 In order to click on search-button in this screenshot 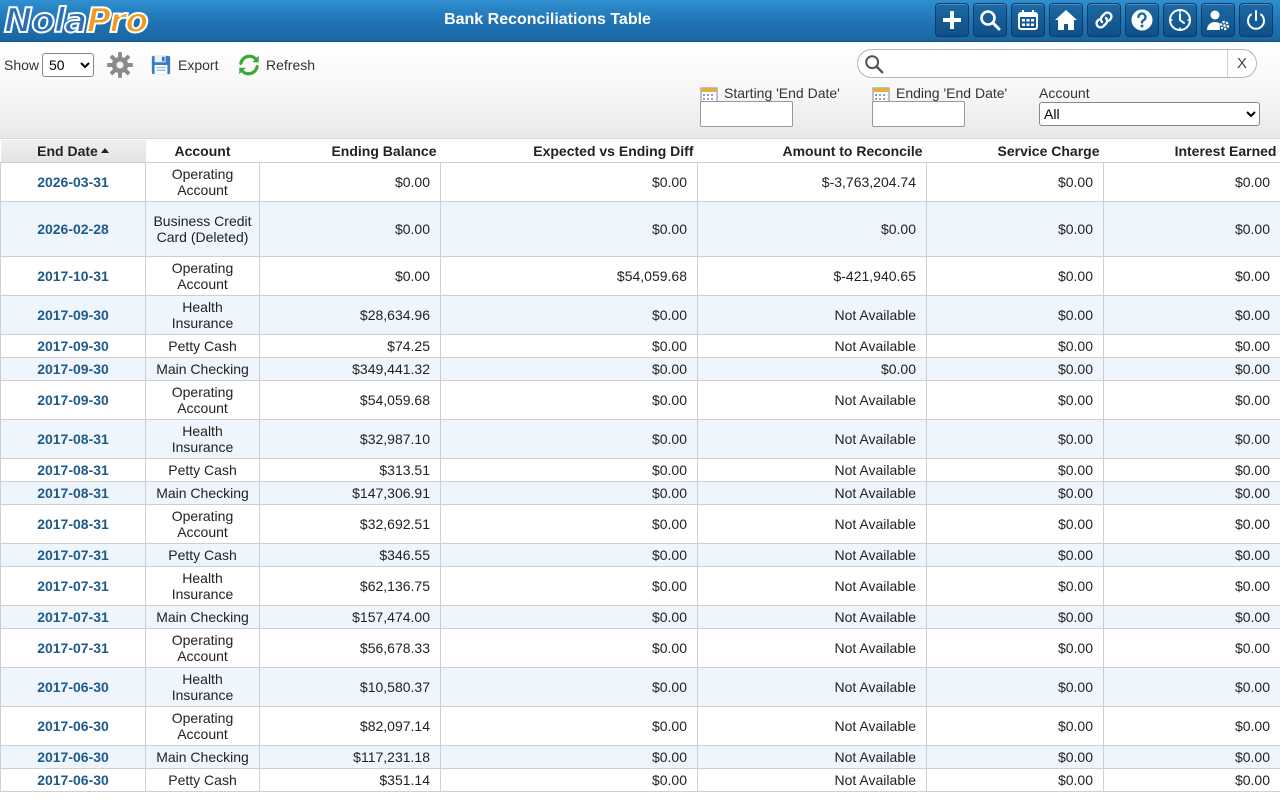, I will do `click(990, 20)`.